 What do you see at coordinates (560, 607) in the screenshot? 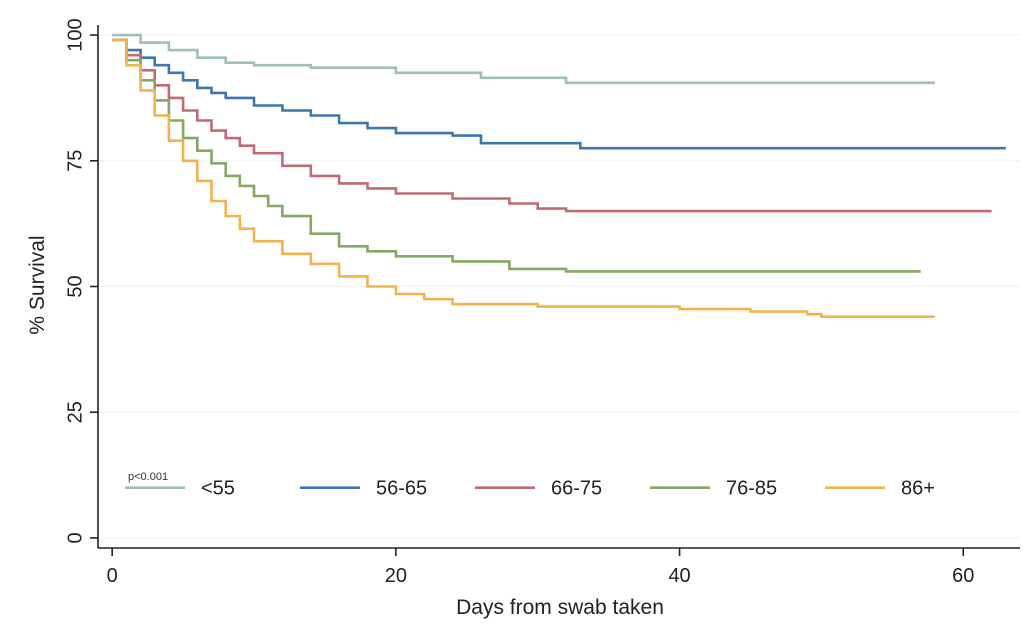
I see `x-axis-title: Days from swab taken` at bounding box center [560, 607].